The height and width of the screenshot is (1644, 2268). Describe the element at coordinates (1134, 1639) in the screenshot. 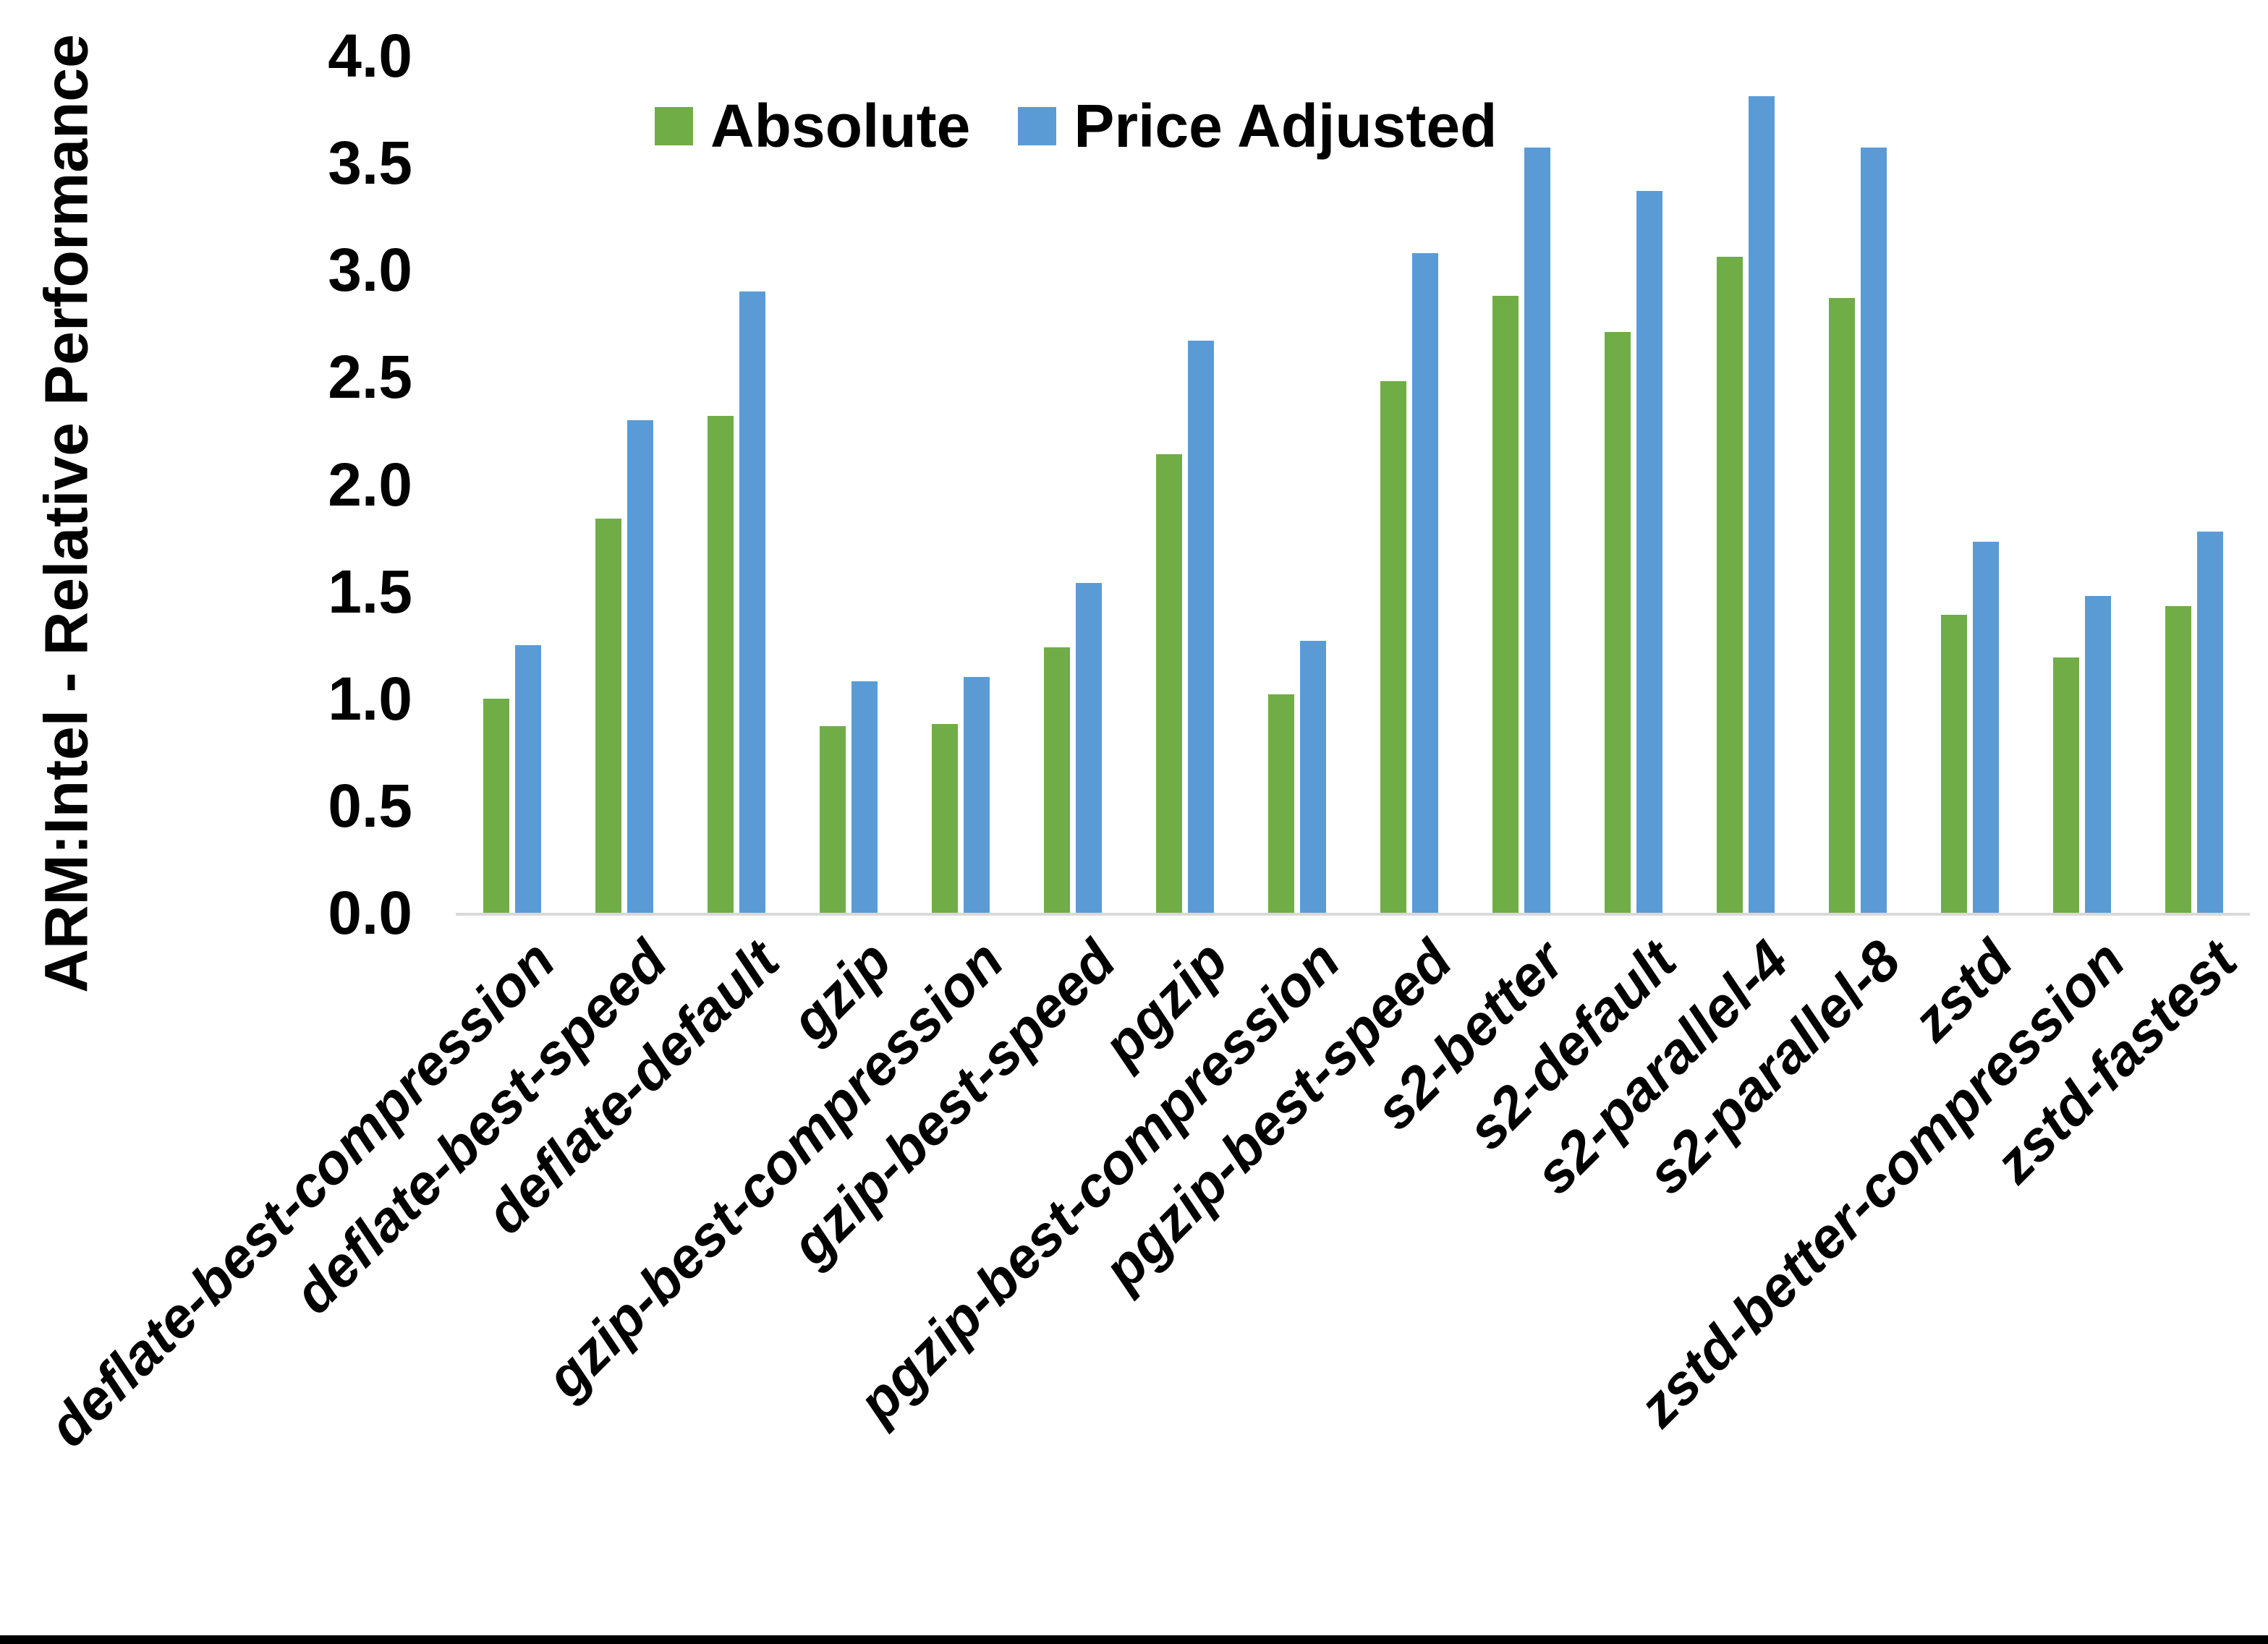

I see `bottom-edge-bar` at that location.